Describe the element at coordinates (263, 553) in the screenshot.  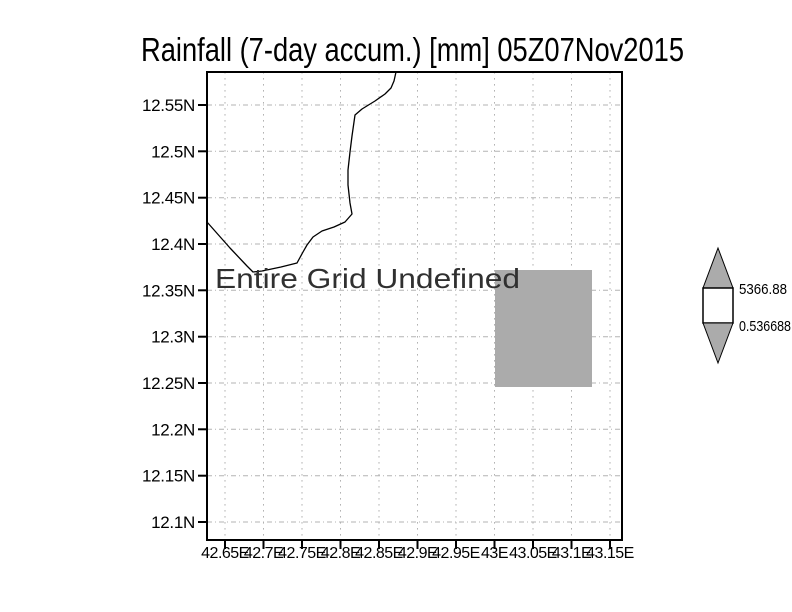
I see `lon-label: 42.7E` at that location.